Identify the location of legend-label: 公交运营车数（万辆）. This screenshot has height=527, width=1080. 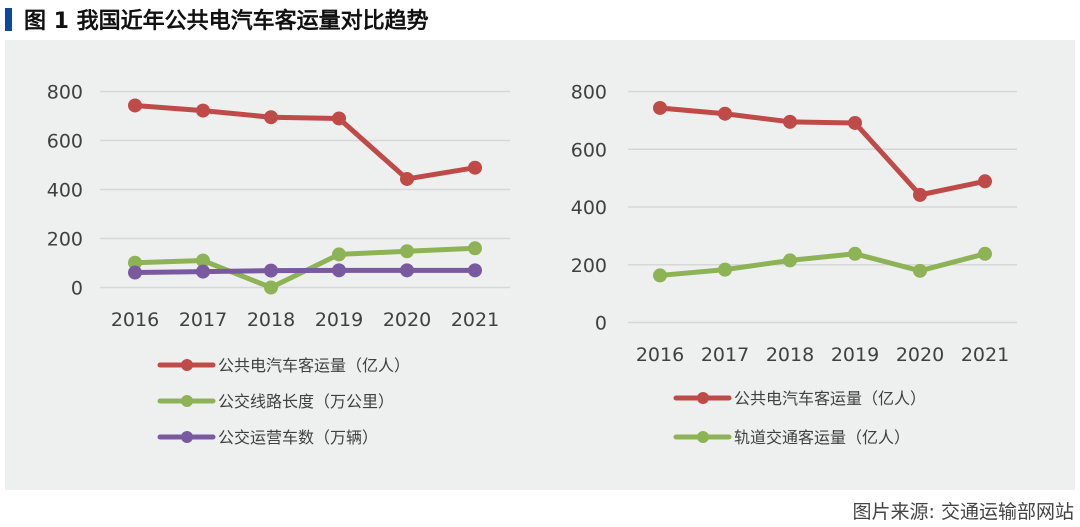
(298, 437).